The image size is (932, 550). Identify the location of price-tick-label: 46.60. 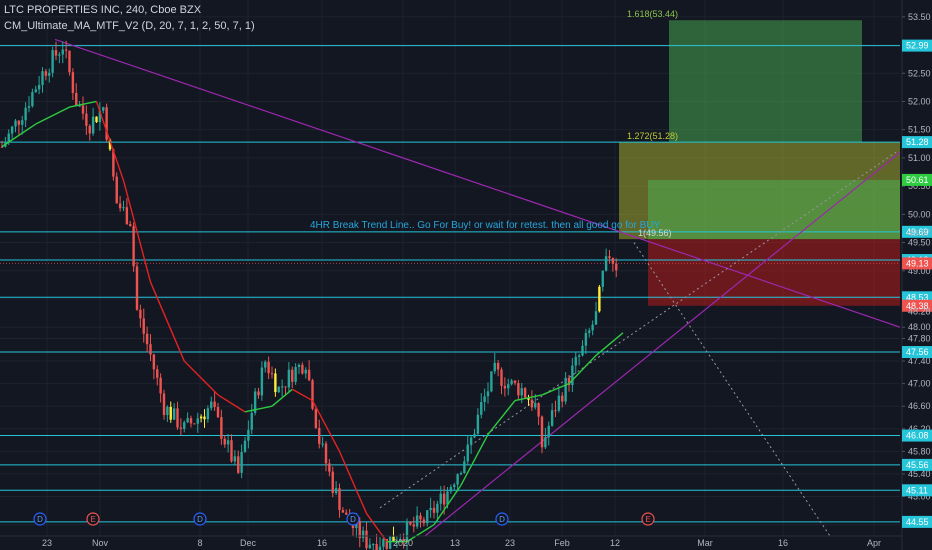
(919, 406).